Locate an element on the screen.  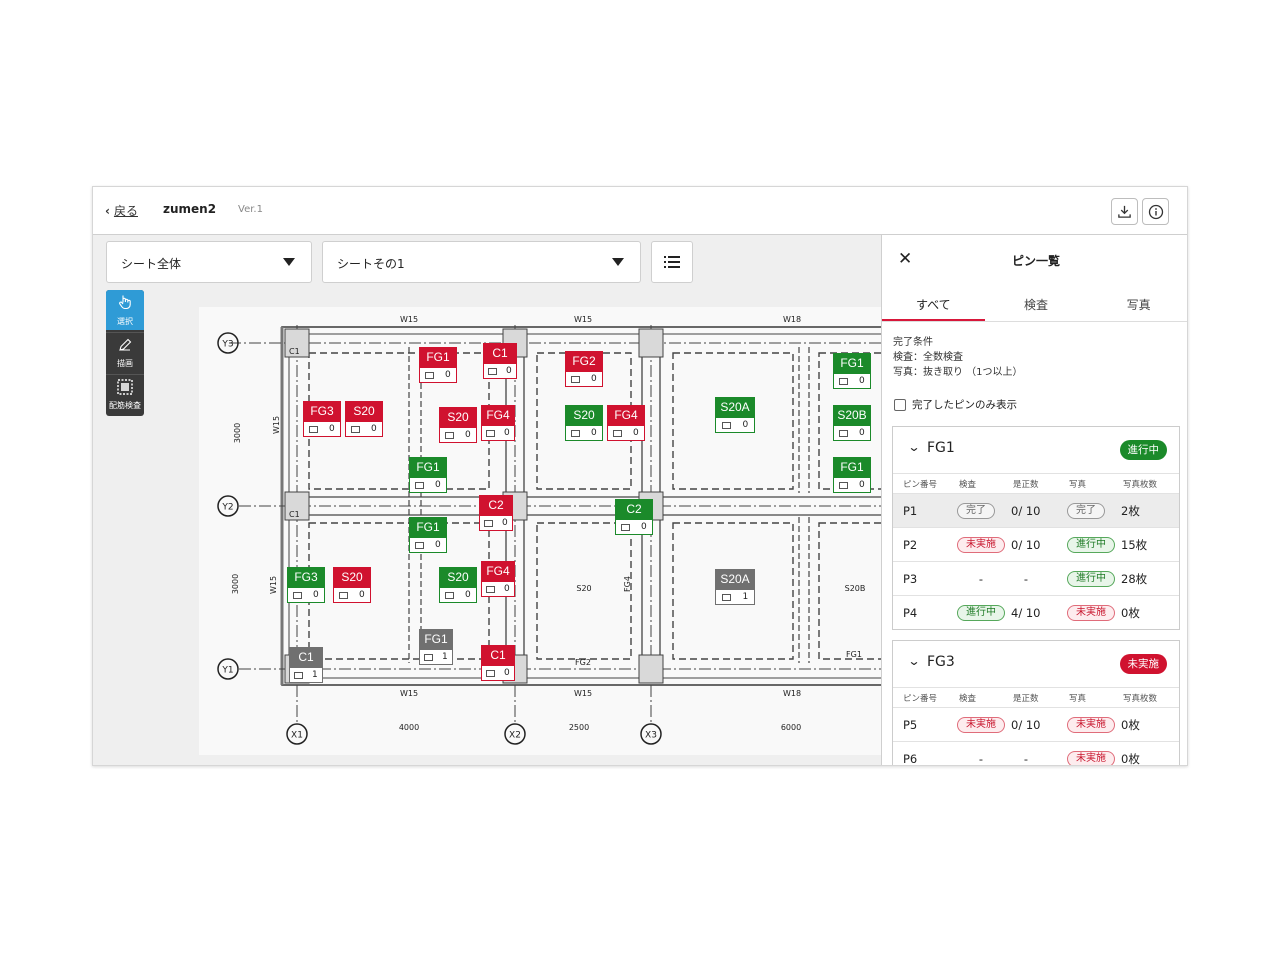
pin-label: S20B is located at coordinates (852, 415).